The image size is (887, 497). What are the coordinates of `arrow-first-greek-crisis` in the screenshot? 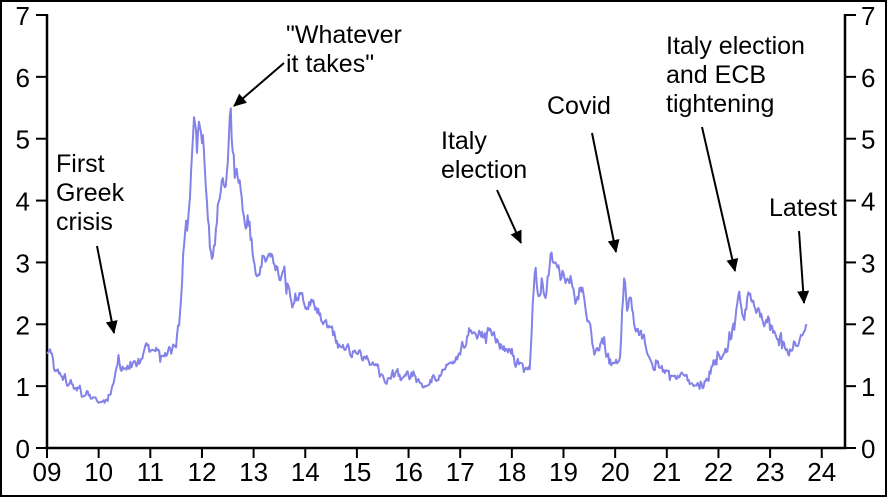 It's located at (107, 289).